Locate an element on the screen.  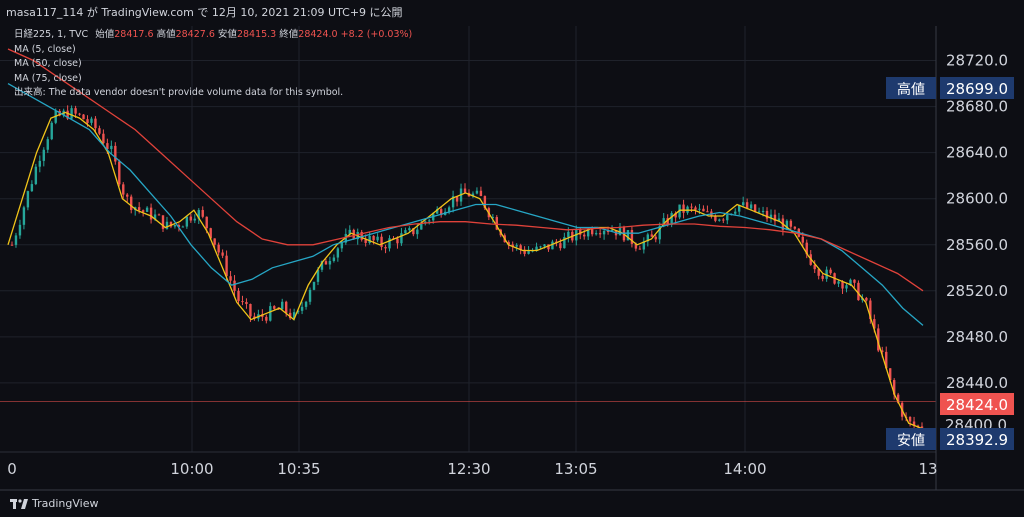
legend-ma5: MA (5, close) is located at coordinates (45, 49).